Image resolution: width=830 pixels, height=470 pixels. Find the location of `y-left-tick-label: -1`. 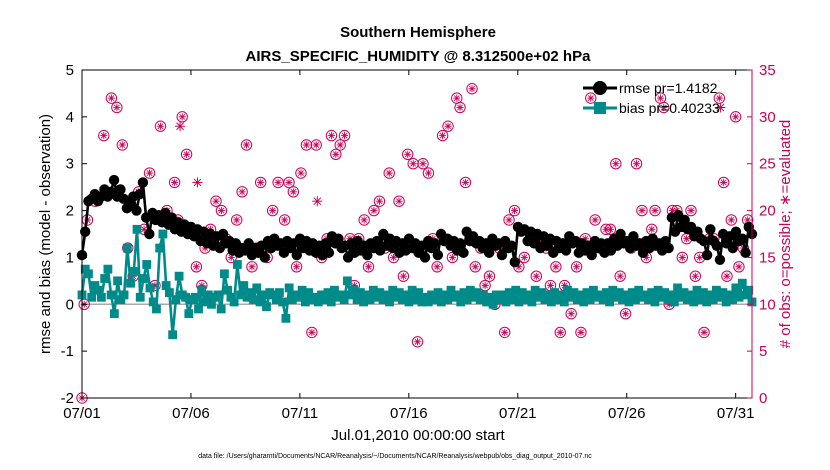

y-left-tick-label: -1 is located at coordinates (67, 351).